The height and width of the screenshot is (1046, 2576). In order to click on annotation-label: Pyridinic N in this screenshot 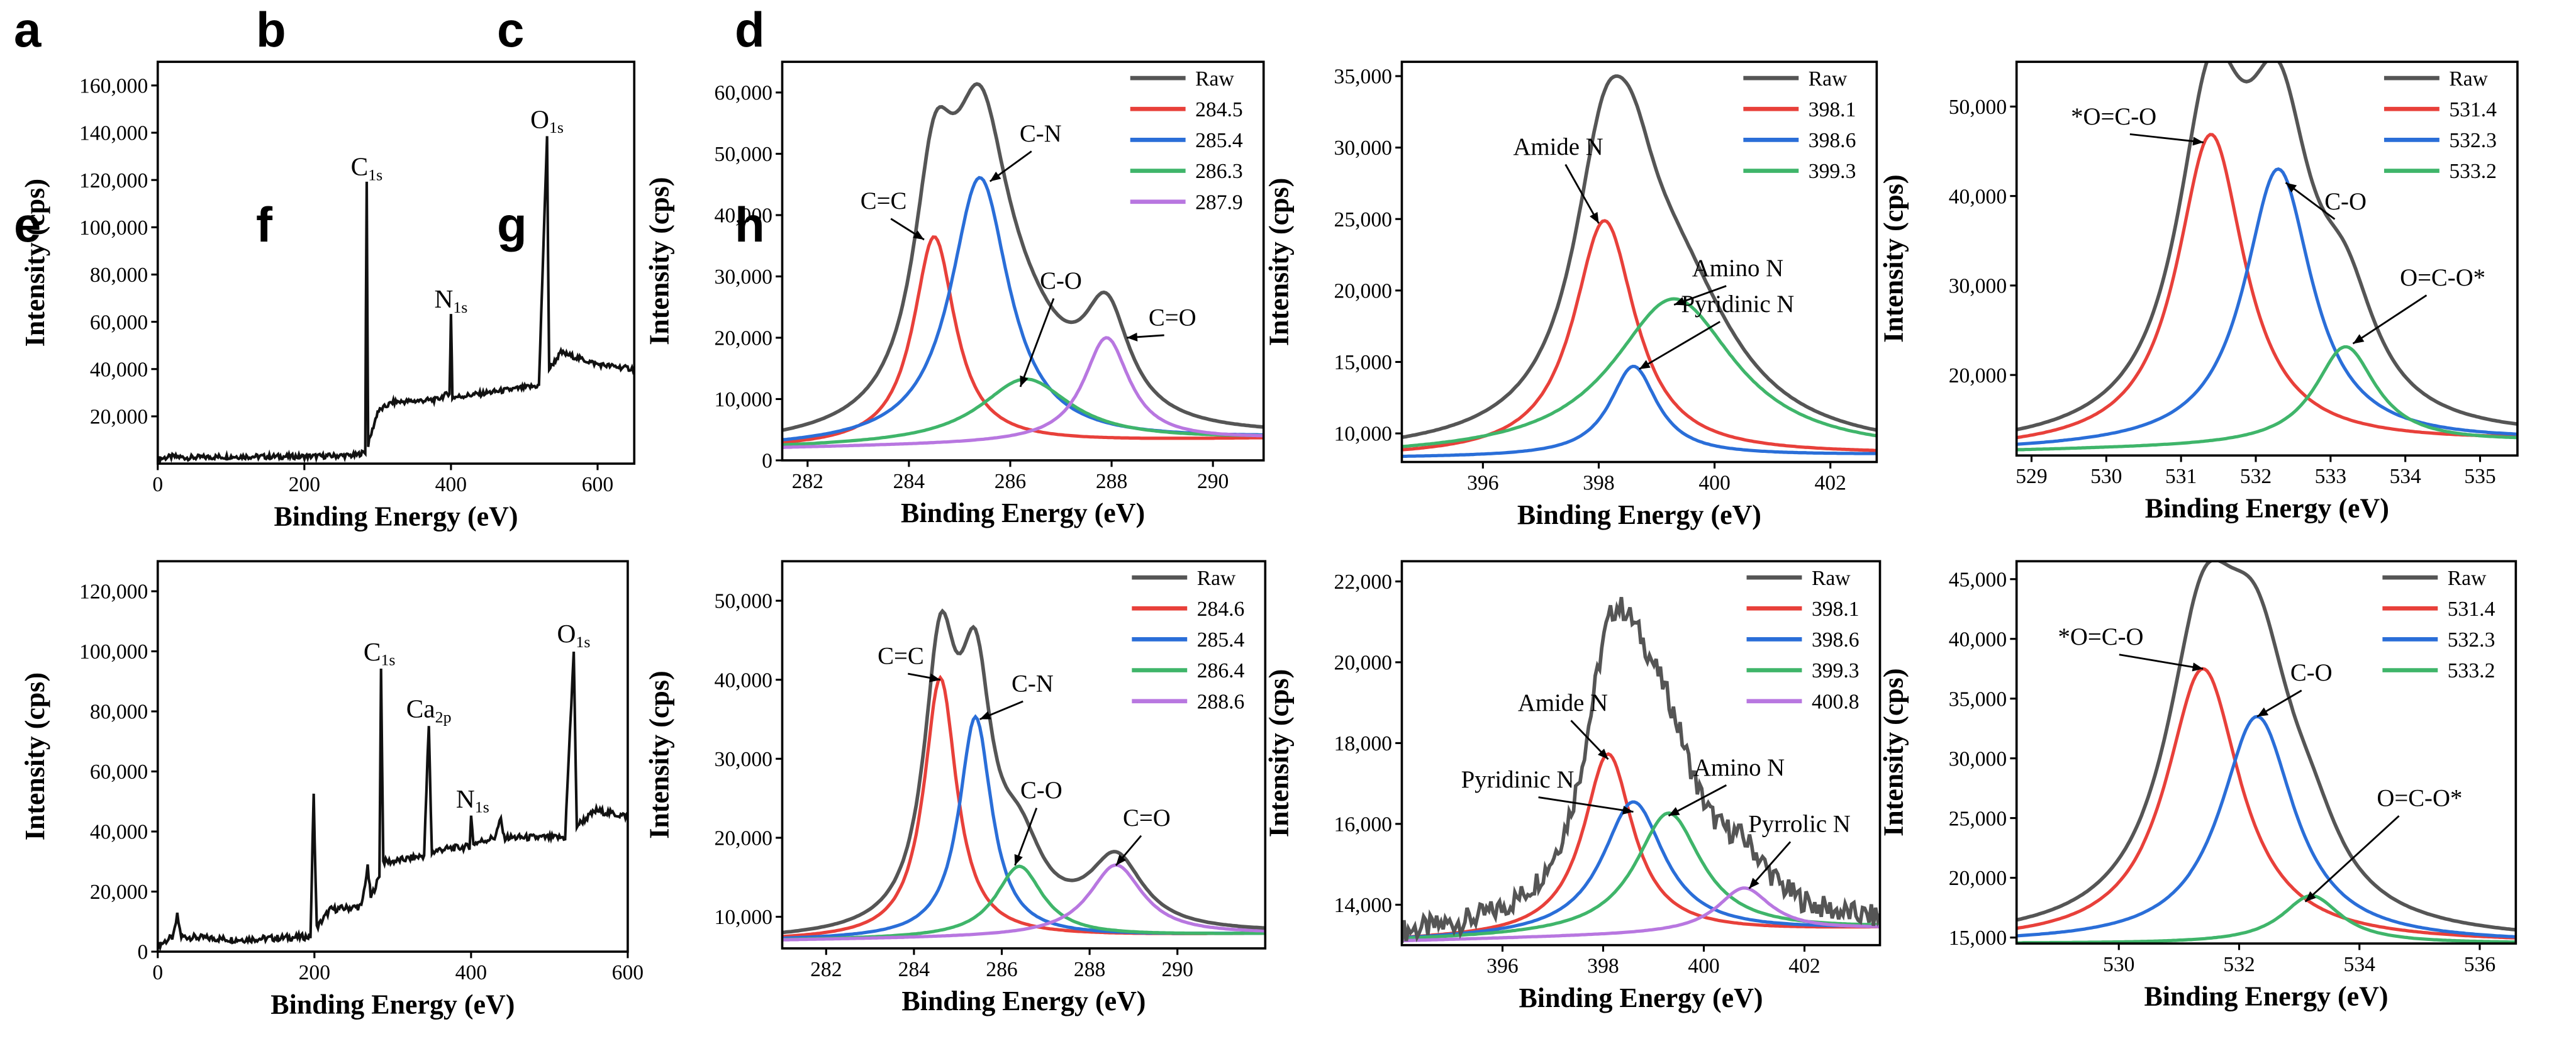, I will do `click(1518, 780)`.